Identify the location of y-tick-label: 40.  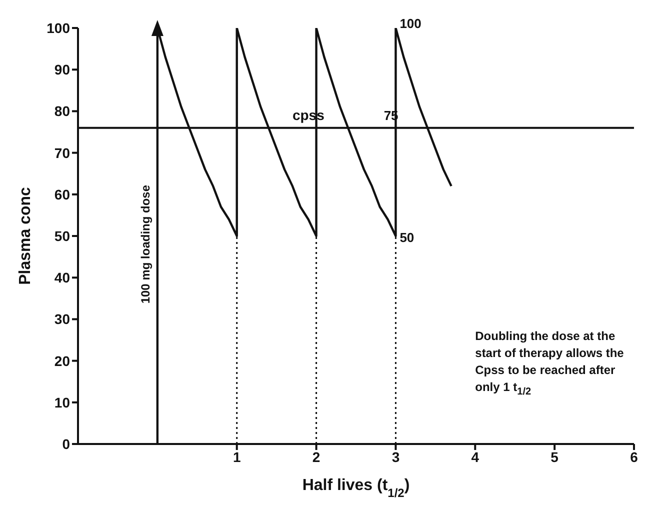
(62, 278).